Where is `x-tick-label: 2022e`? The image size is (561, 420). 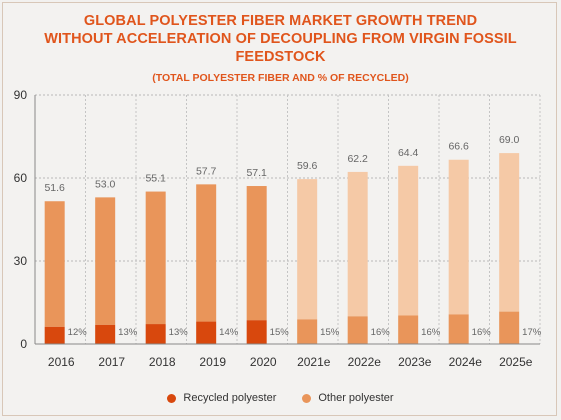
x-tick-label: 2022e is located at coordinates (365, 362).